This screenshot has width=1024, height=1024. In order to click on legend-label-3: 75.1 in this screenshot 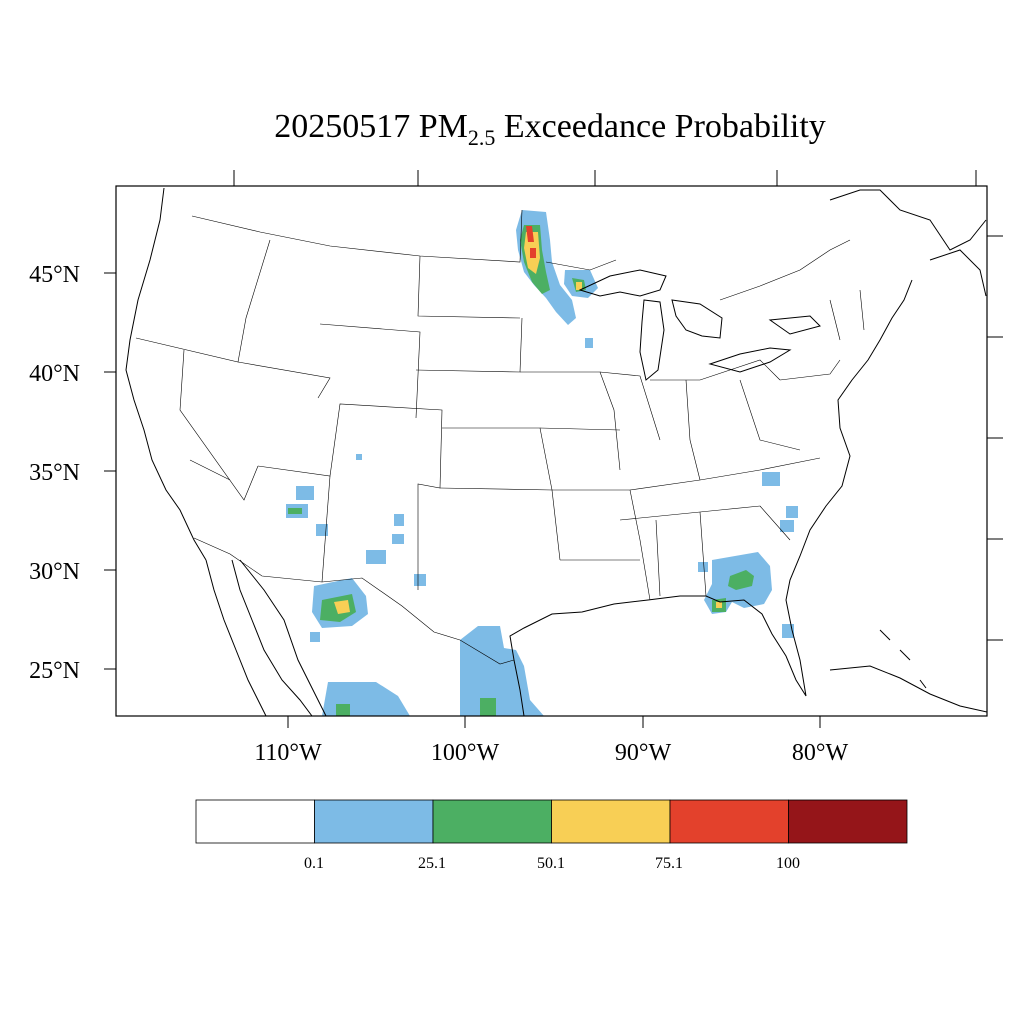, I will do `click(669, 863)`.